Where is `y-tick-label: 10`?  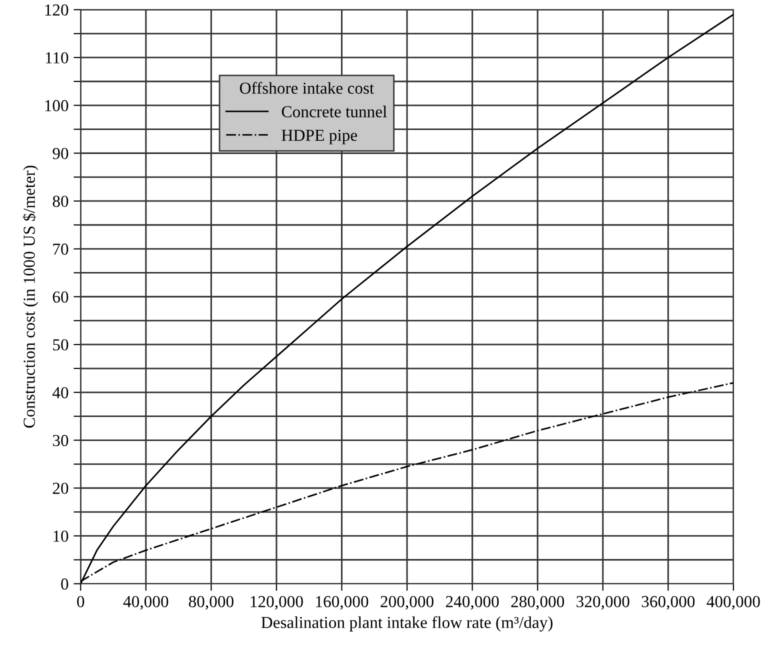 y-tick-label: 10 is located at coordinates (61, 536).